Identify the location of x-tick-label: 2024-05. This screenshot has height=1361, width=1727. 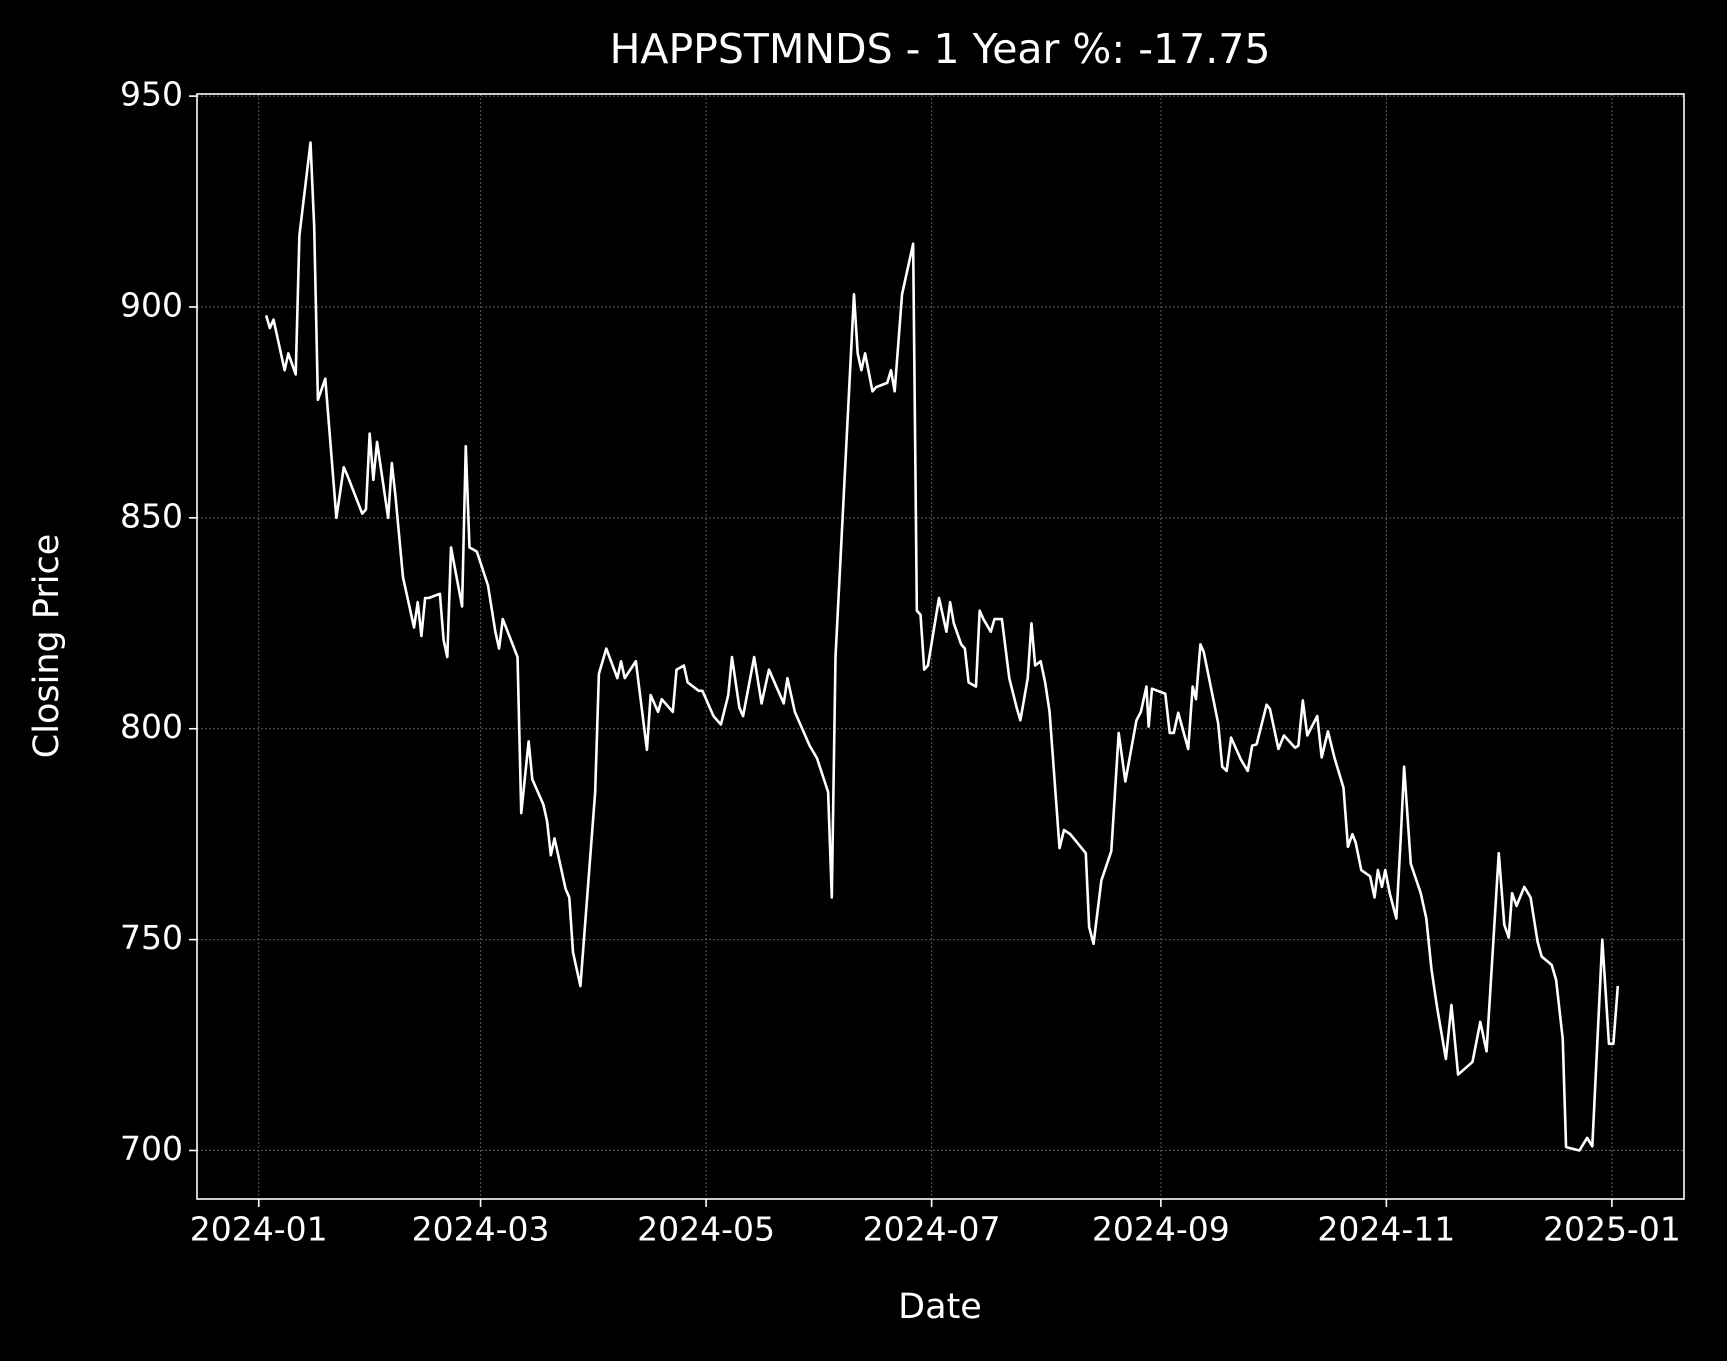
(706, 1229).